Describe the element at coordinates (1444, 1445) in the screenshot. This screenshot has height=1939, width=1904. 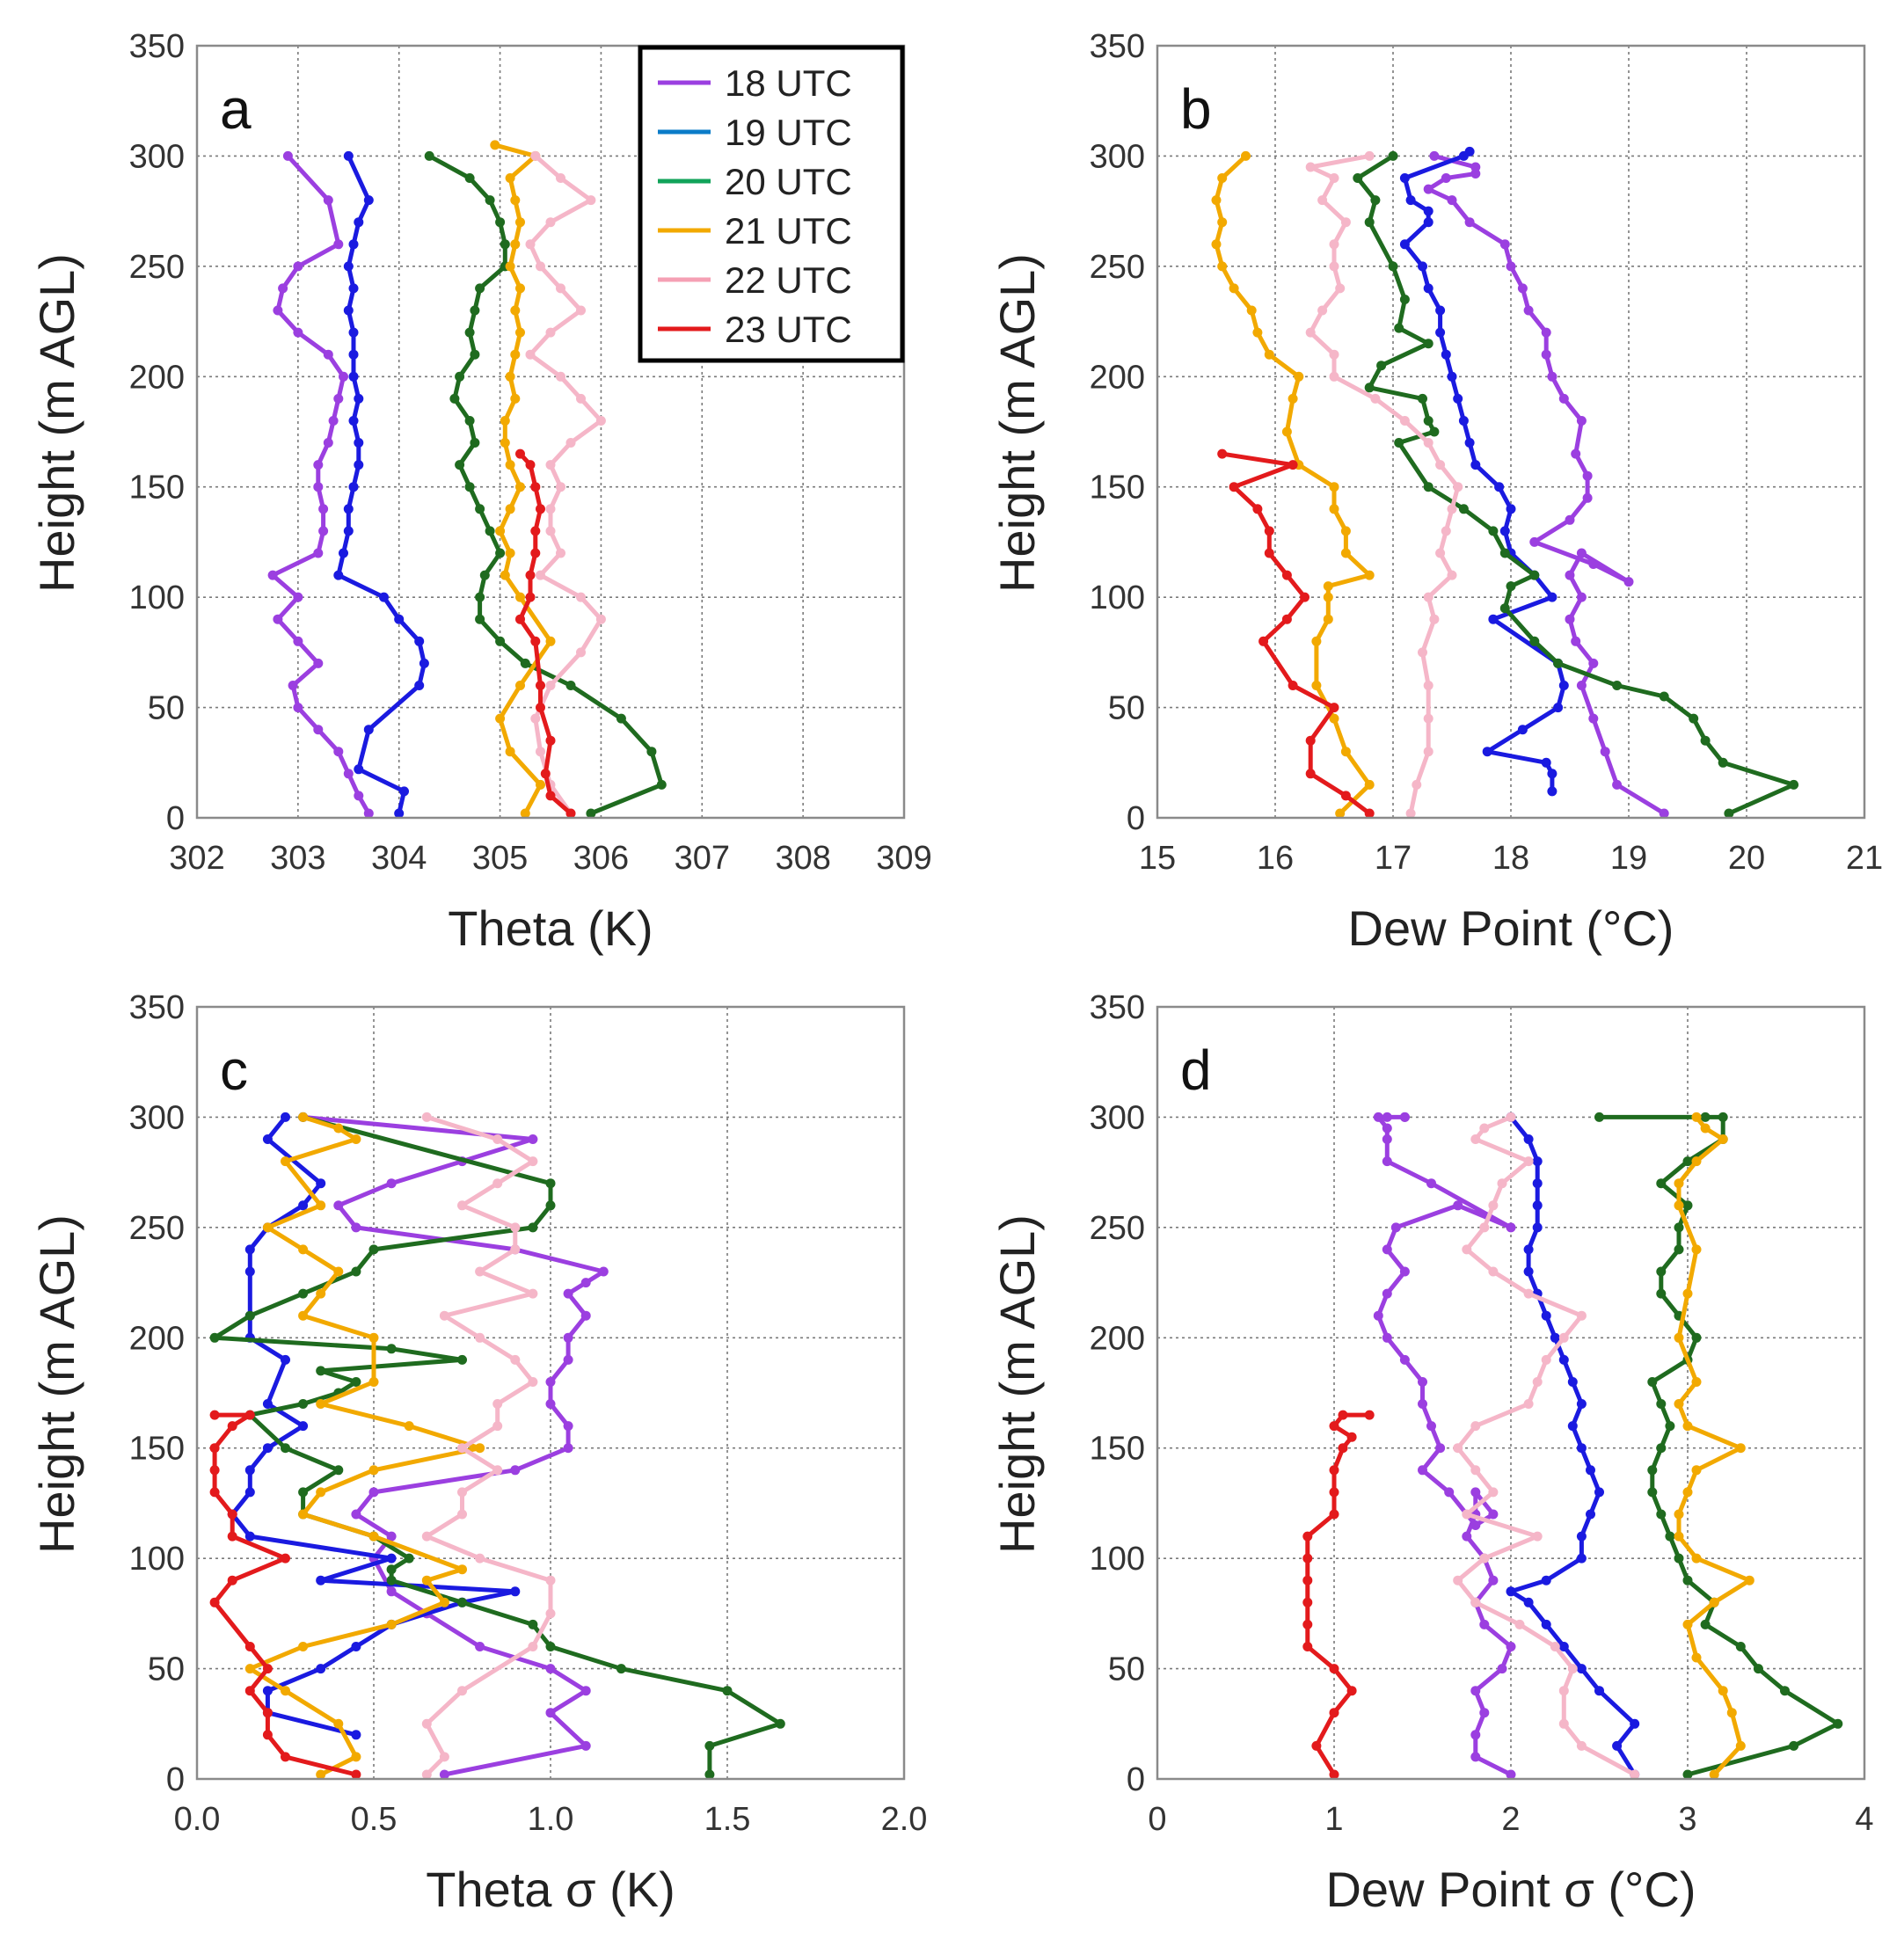
I see `series-line-18-utc` at that location.